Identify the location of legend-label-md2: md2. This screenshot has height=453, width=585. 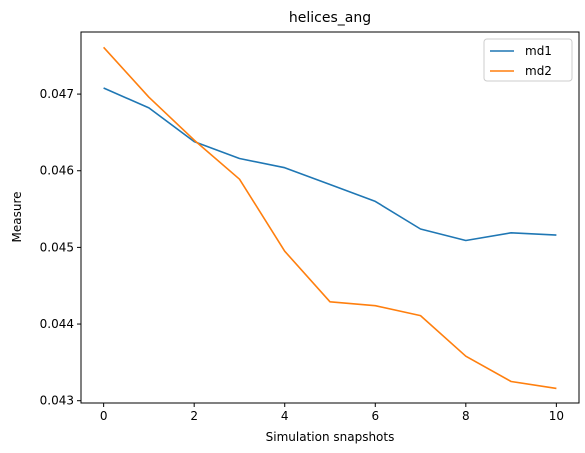
(538, 71).